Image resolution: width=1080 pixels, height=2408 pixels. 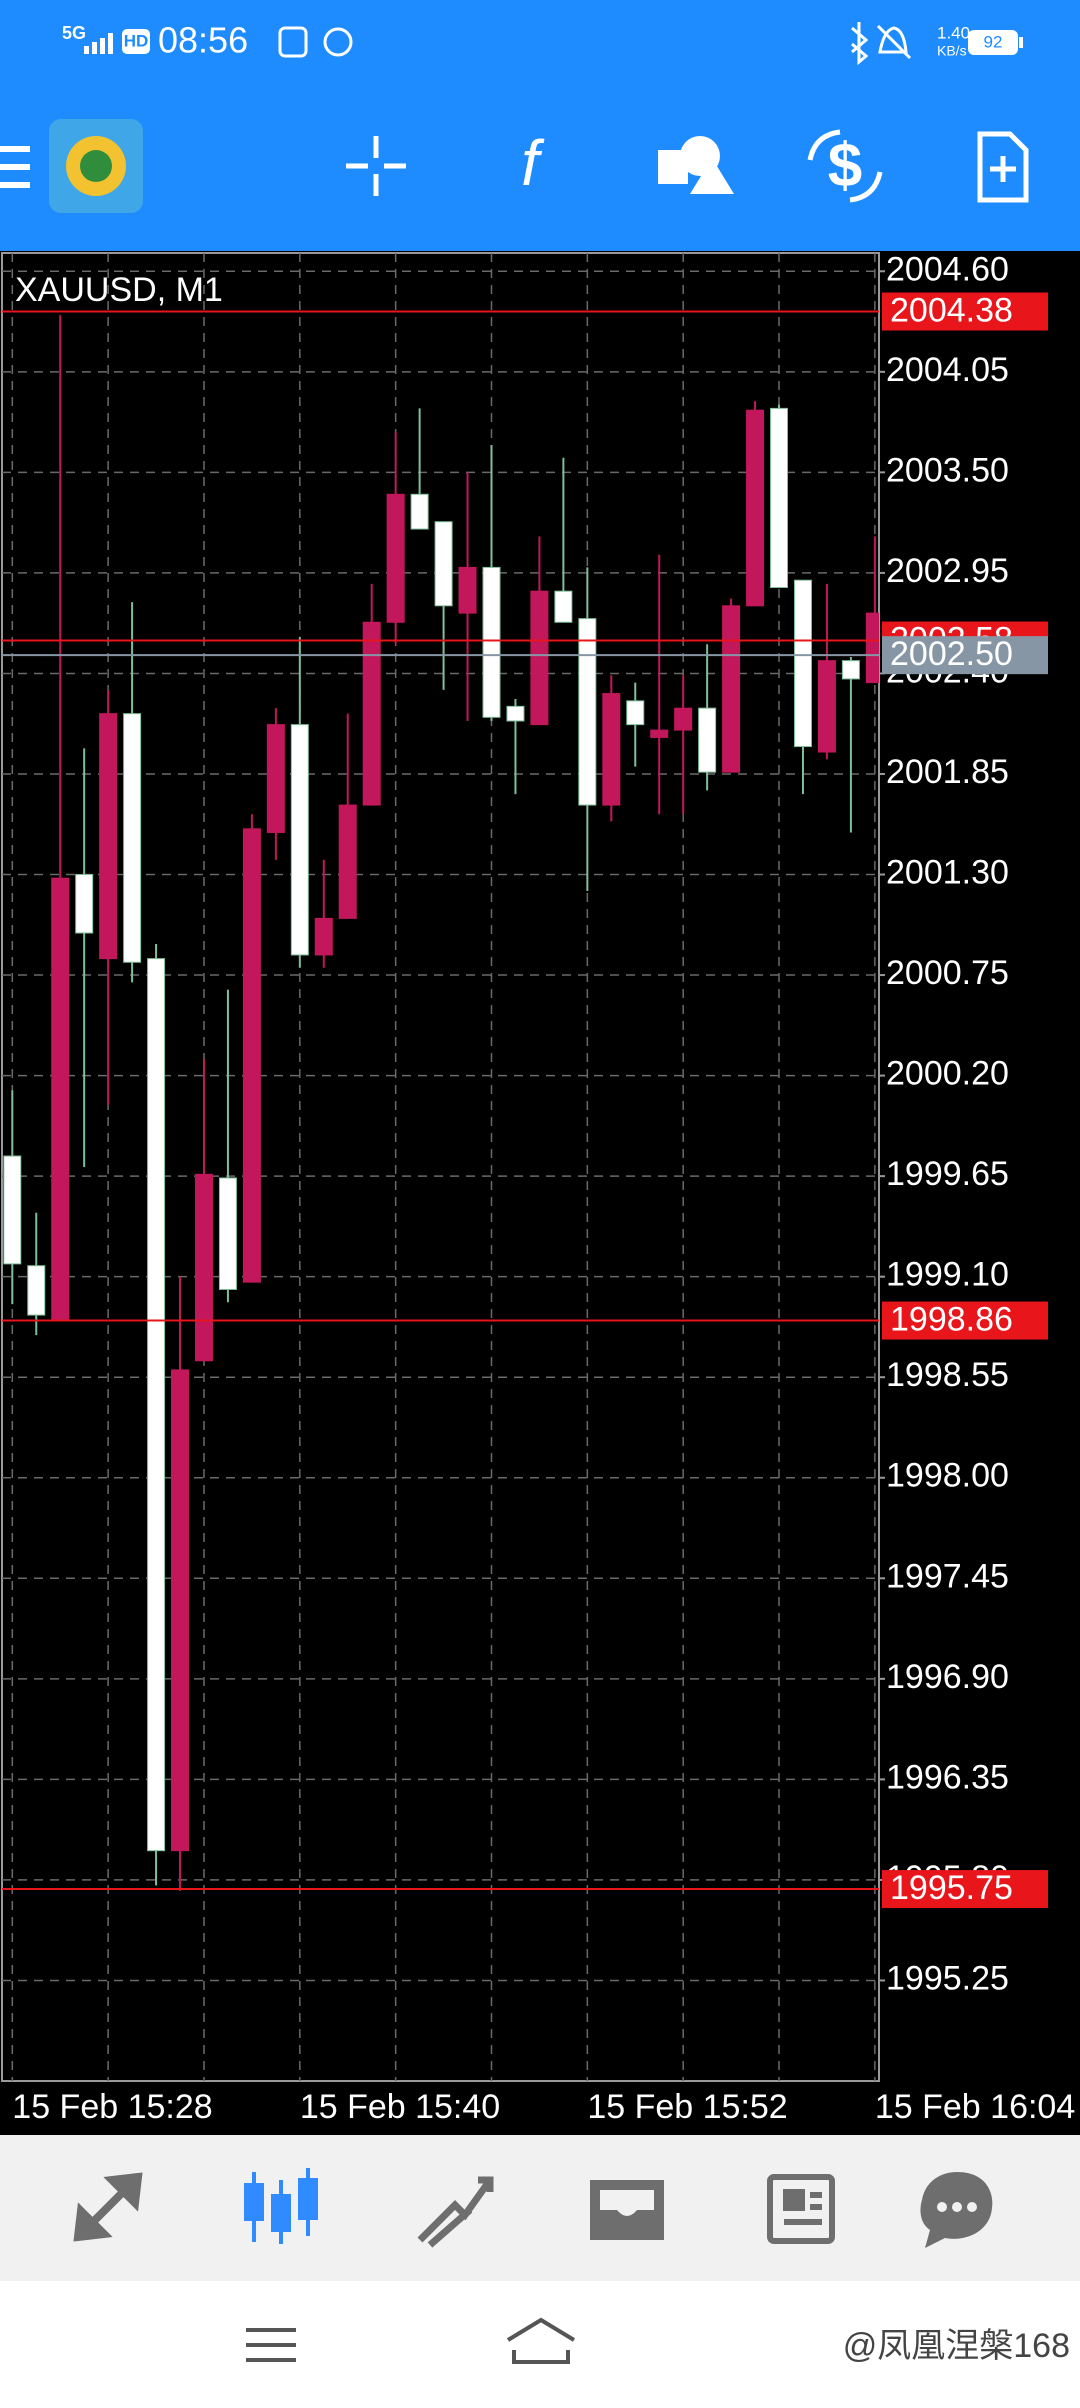 What do you see at coordinates (951, 654) in the screenshot?
I see `price-level-label: 2002.50` at bounding box center [951, 654].